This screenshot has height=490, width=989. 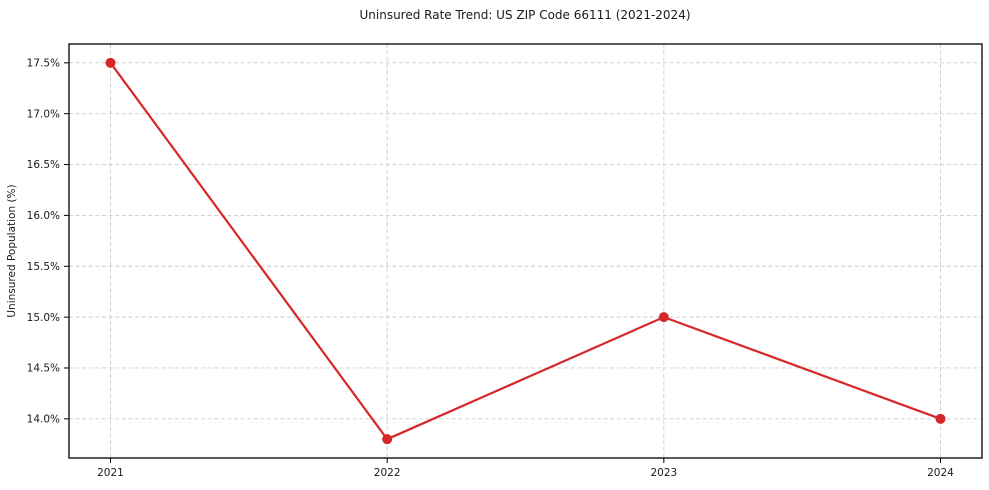 I want to click on y-tick-label: 16.5%, so click(x=43, y=165).